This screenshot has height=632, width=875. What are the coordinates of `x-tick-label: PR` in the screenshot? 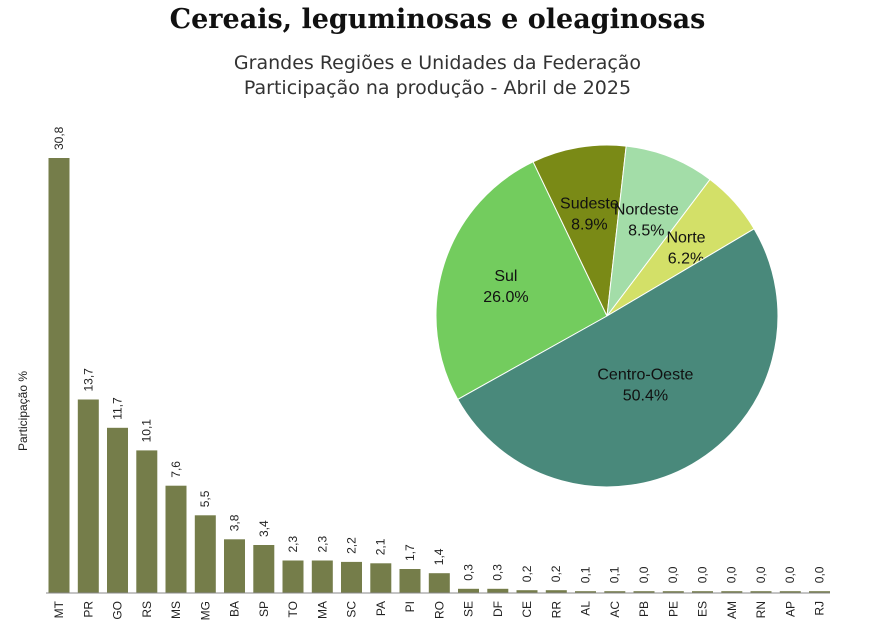 It's located at (88, 609).